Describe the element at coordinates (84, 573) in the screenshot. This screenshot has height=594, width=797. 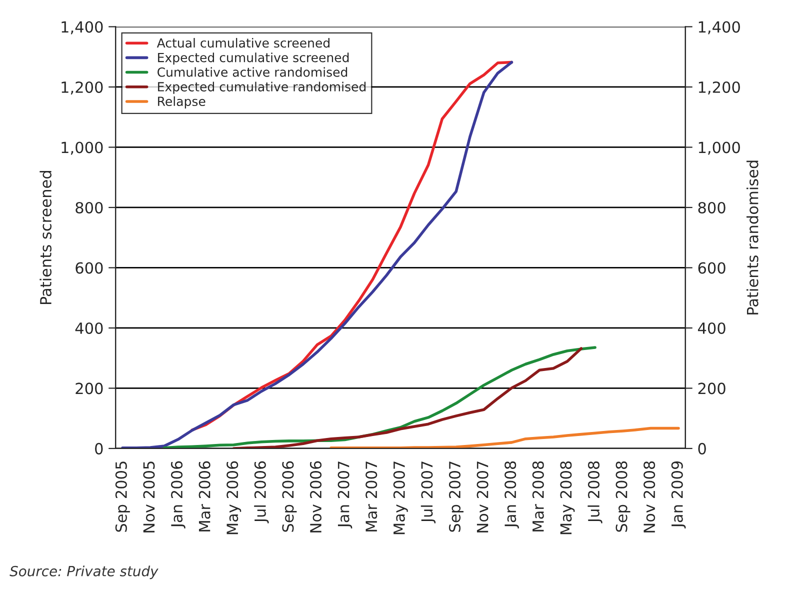
I see `source-note: Source: Private study` at that location.